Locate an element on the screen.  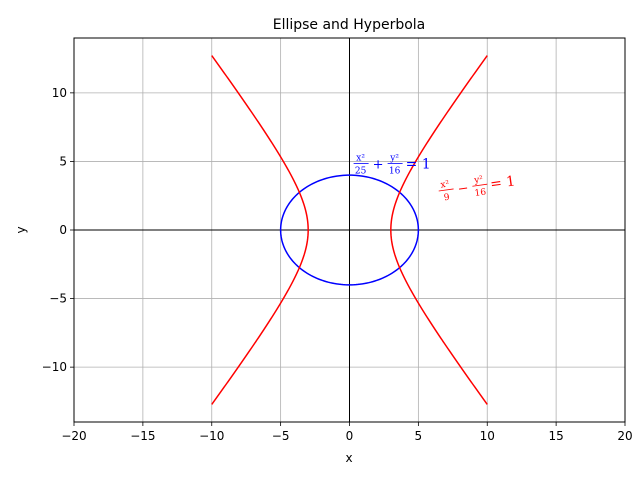
equation-operator: − is located at coordinates (463, 189).